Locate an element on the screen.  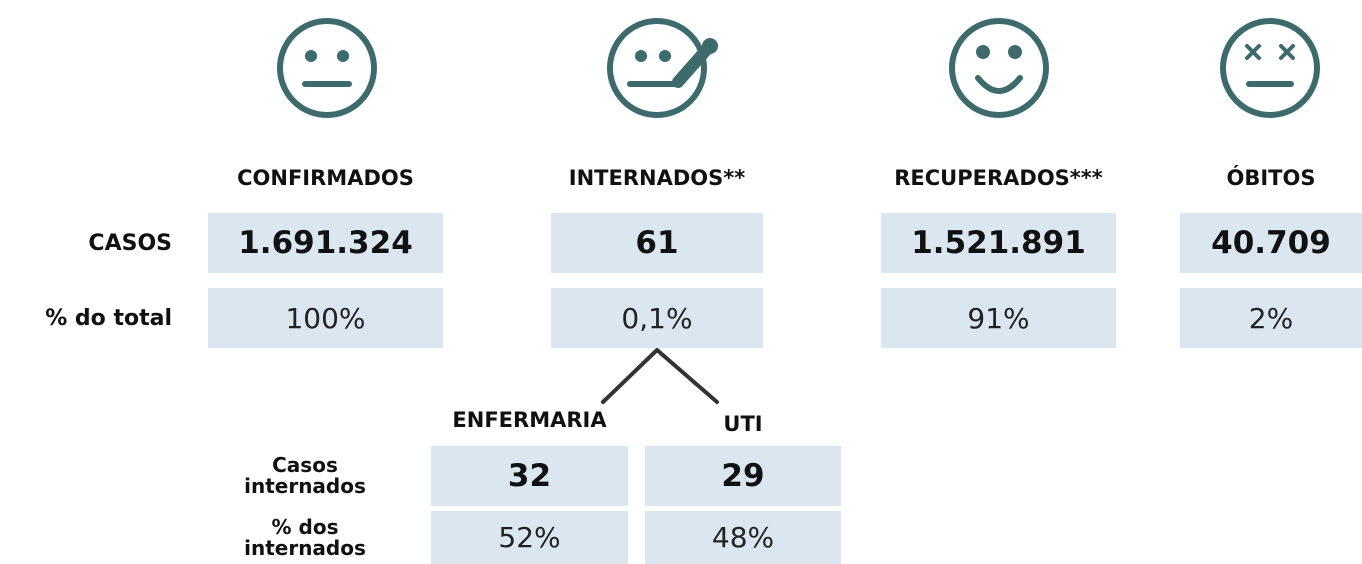
label-line: % dos is located at coordinates (305, 526).